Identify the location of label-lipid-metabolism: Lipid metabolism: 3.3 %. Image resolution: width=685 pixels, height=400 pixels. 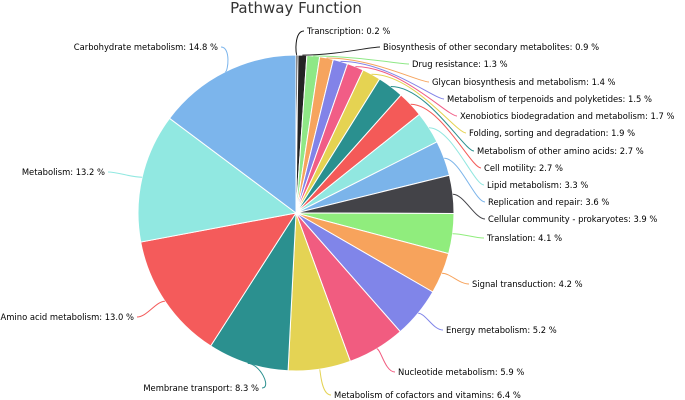
(537, 185).